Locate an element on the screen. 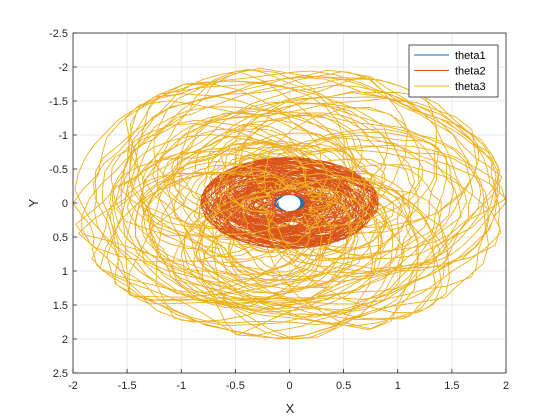 Image resolution: width=560 pixels, height=420 pixels. y-axis-ticks: -2.5 -2 -1.5 -1 -0.5 0 0.5 1 1.5 2 2.5 is located at coordinates (63, 204).